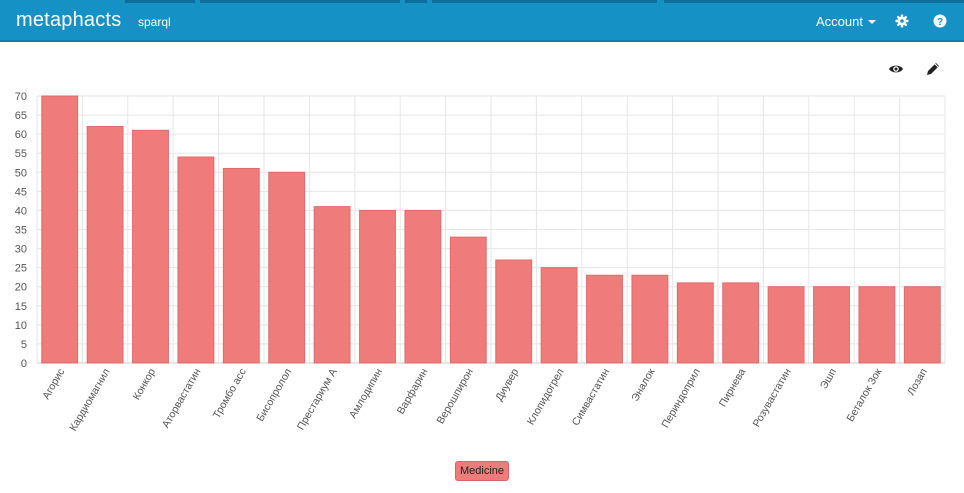  Describe the element at coordinates (21, 250) in the screenshot. I see `y-tick-label: 30` at that location.